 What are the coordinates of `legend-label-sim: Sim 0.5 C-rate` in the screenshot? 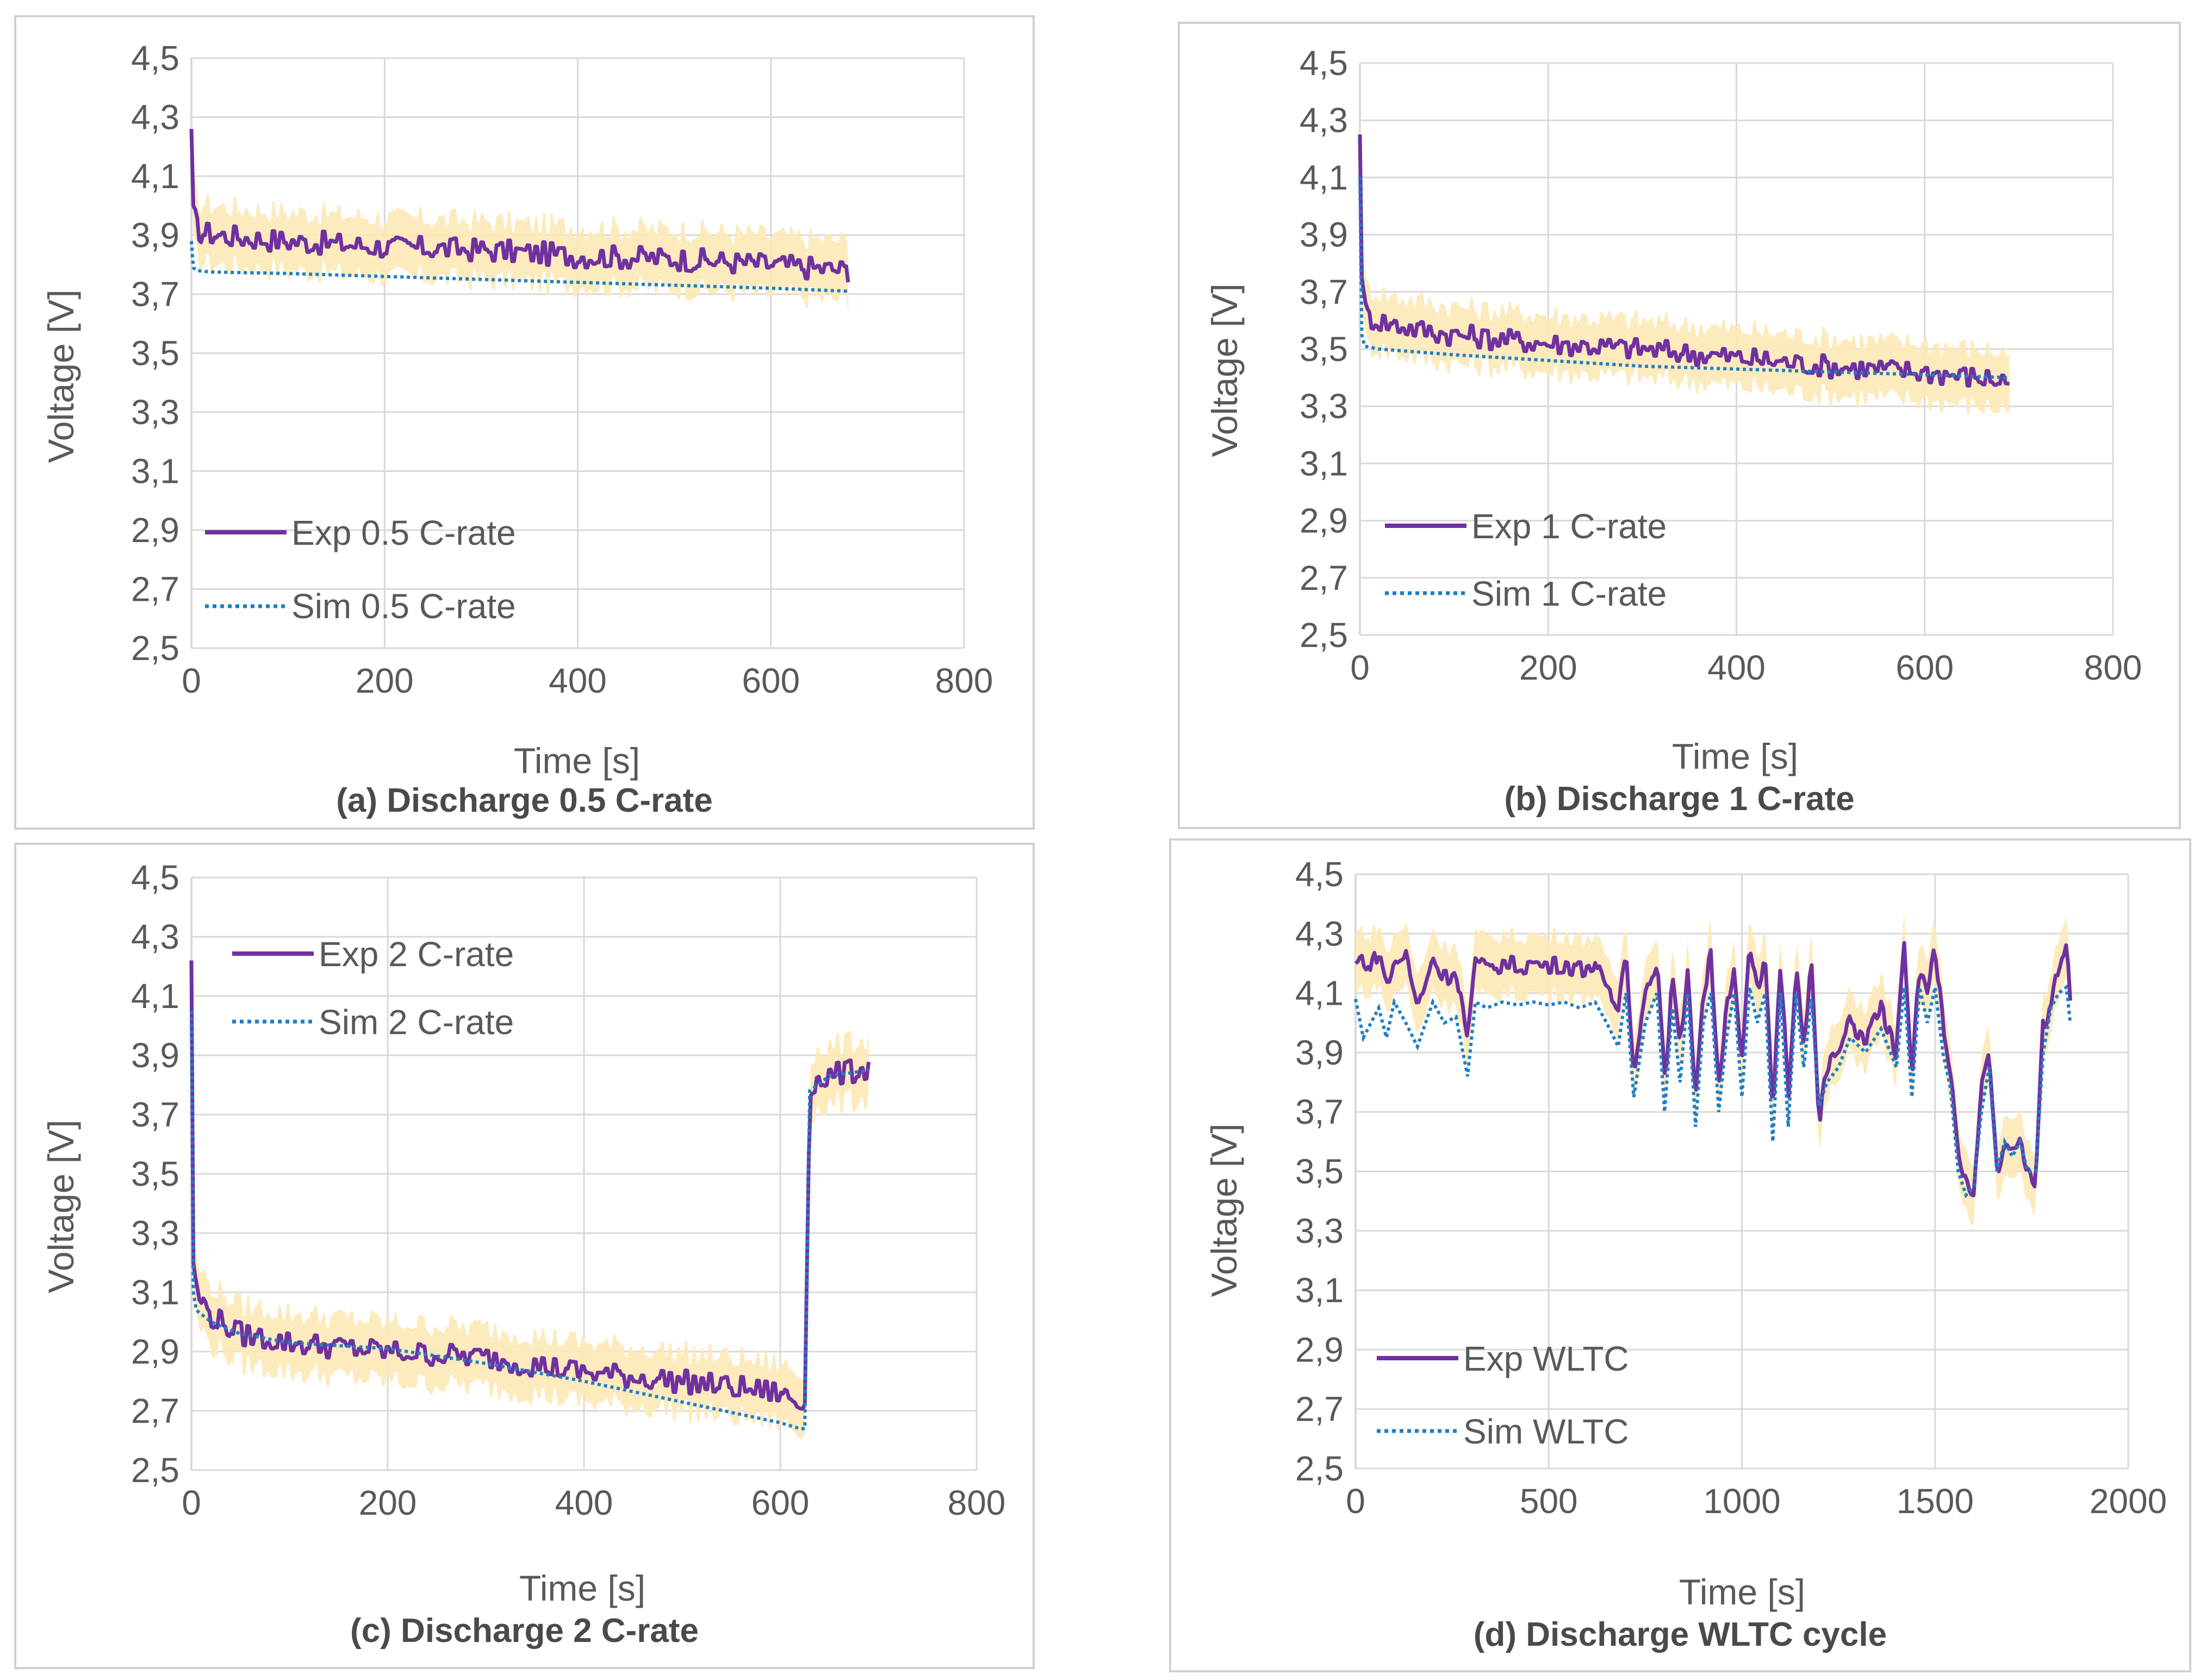 It's located at (403, 606).